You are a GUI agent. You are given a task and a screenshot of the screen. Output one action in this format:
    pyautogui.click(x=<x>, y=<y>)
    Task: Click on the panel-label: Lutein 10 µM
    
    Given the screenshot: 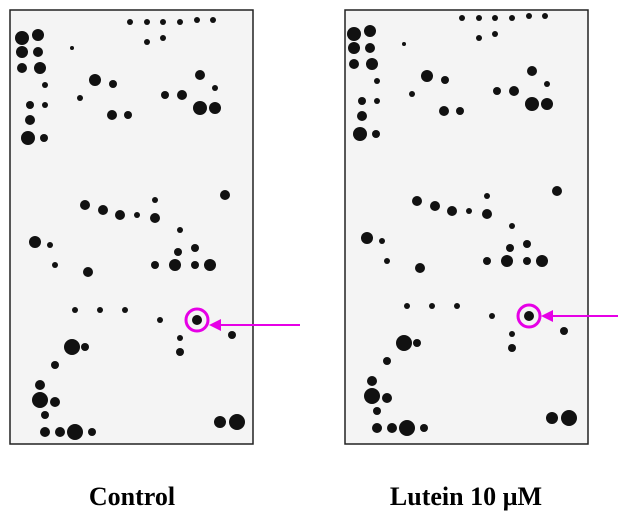 What is the action you would take?
    pyautogui.click(x=466, y=496)
    